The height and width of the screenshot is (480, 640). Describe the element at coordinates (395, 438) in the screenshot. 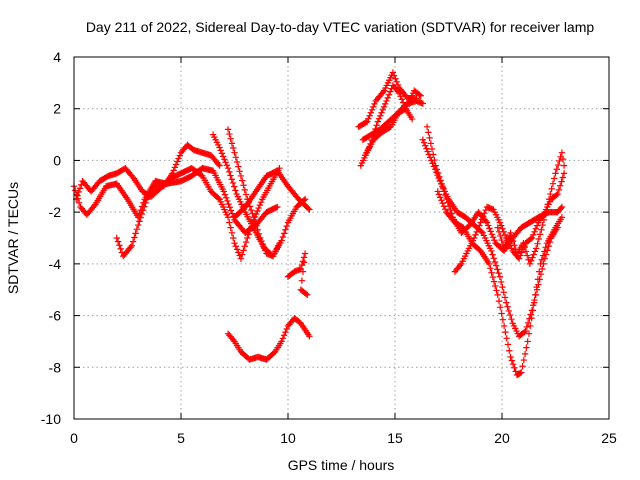

I see `x-tick-label: 15` at that location.